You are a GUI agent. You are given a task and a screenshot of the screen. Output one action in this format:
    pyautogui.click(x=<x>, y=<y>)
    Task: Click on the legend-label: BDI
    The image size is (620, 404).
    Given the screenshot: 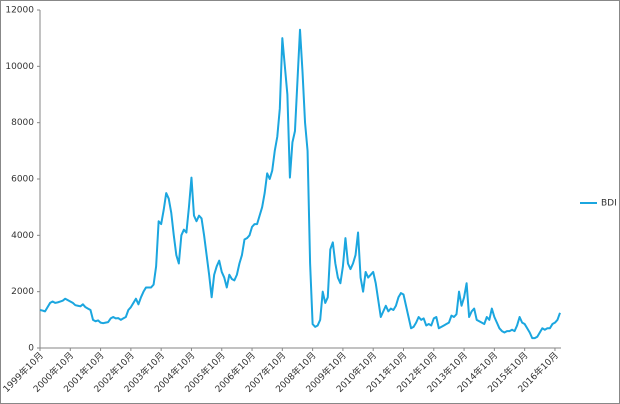 What is the action you would take?
    pyautogui.click(x=609, y=204)
    